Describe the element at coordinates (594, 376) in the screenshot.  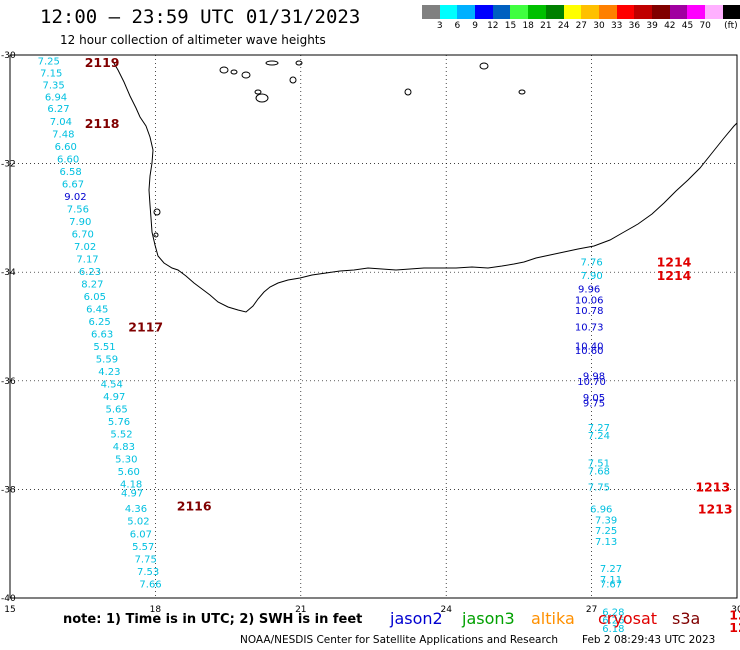
I see `swh-label: 9.98` at that location.